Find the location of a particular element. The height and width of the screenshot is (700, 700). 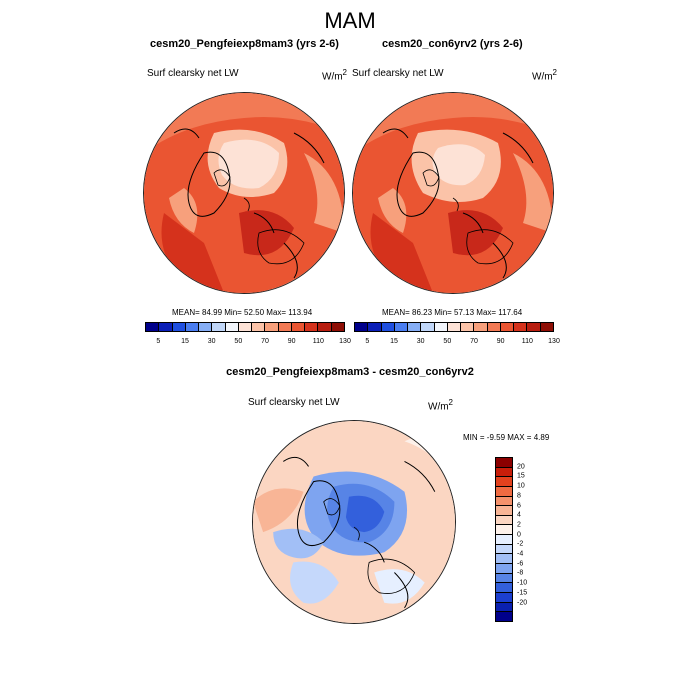

diff-panel-polar-map is located at coordinates (354, 522).